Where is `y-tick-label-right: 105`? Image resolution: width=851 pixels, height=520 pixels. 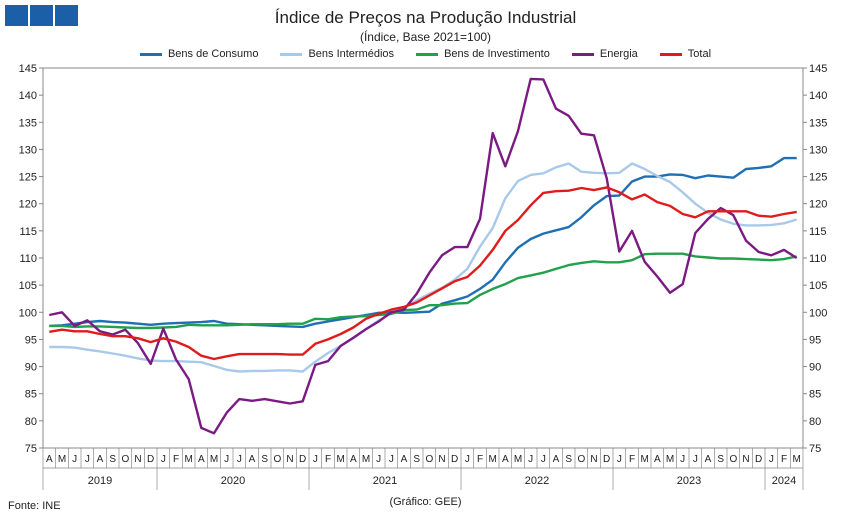 y-tick-label-right: 105 is located at coordinates (818, 286).